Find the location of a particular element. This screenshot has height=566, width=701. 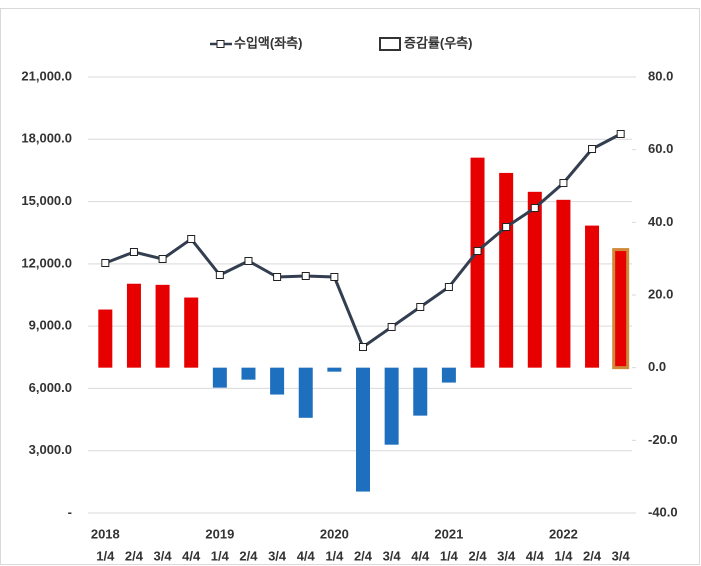

y-tick-label: 12,000.0 is located at coordinates (46, 262).